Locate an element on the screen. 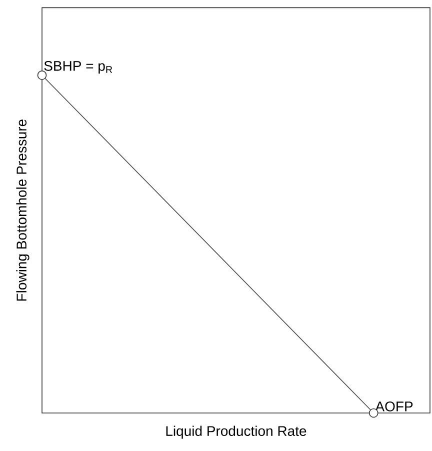 The width and height of the screenshot is (432, 451). annotation: AOFP is located at coordinates (394, 406).